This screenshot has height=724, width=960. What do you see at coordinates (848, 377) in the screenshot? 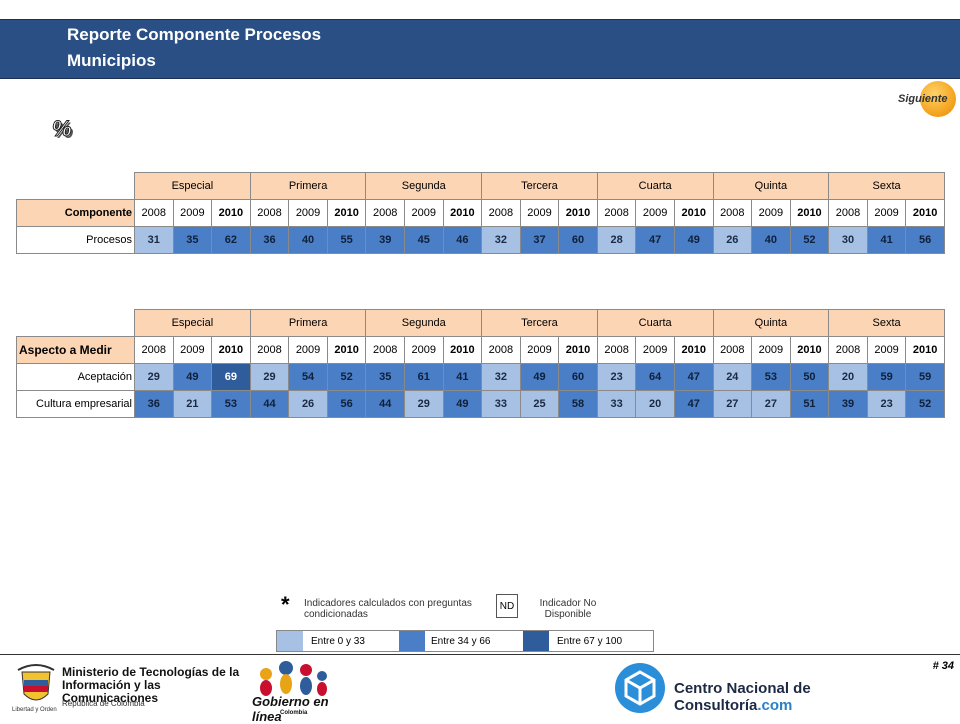
I see `value-cell: 20` at bounding box center [848, 377].